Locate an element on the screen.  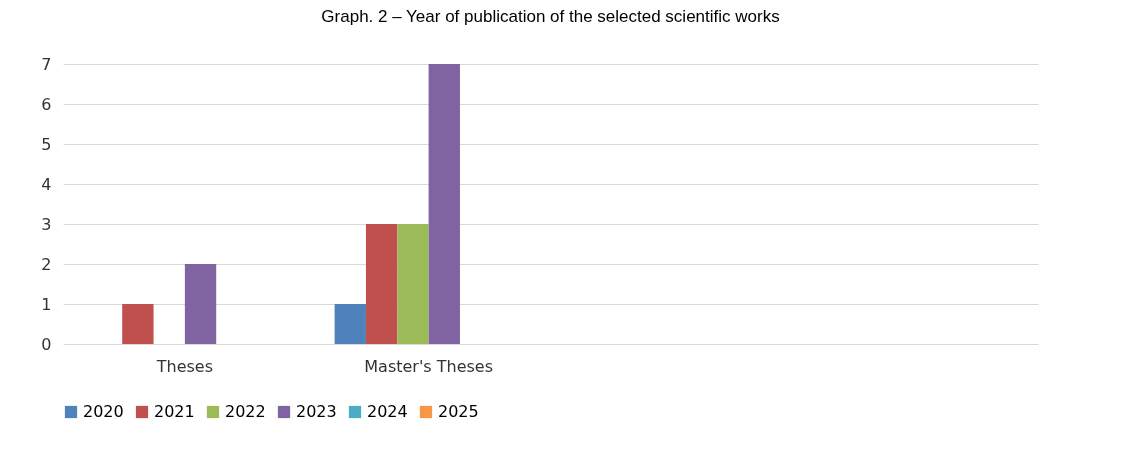
y-tick-label: 3 is located at coordinates (46, 224).